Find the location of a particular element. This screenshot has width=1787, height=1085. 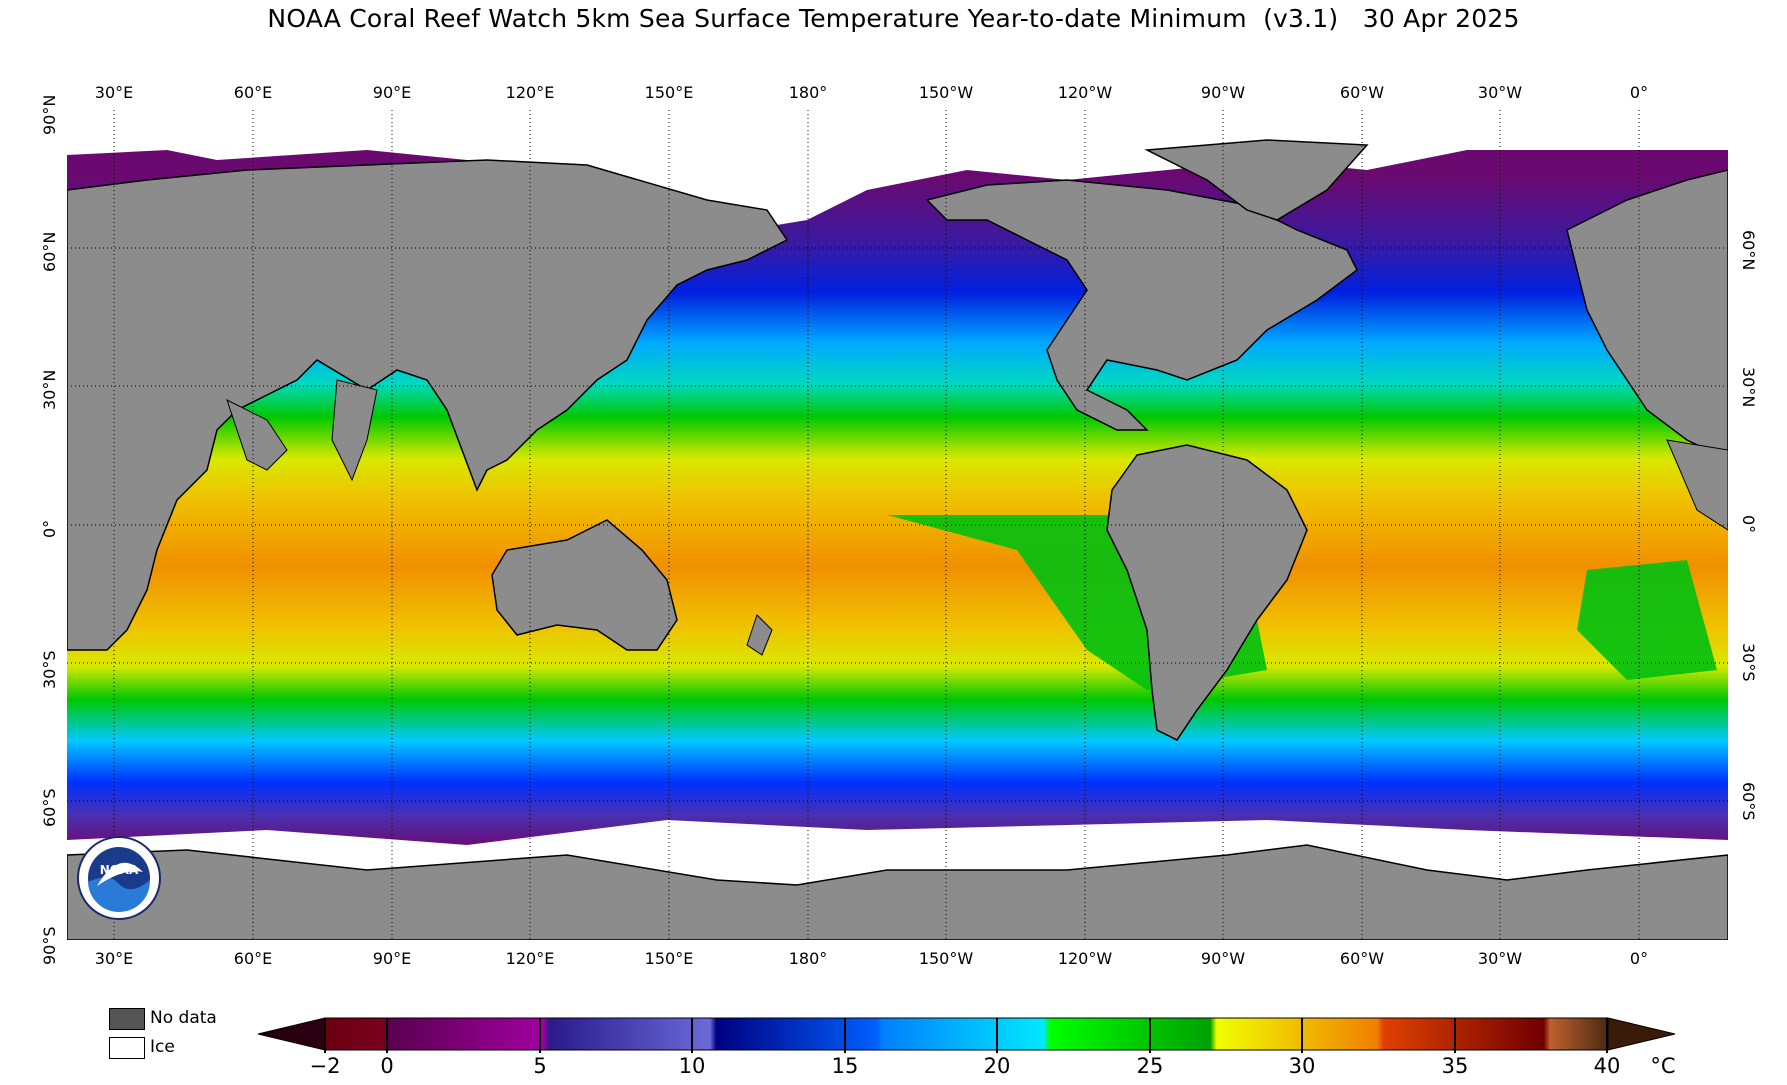

colorbar-svg is located at coordinates (966, 1034).